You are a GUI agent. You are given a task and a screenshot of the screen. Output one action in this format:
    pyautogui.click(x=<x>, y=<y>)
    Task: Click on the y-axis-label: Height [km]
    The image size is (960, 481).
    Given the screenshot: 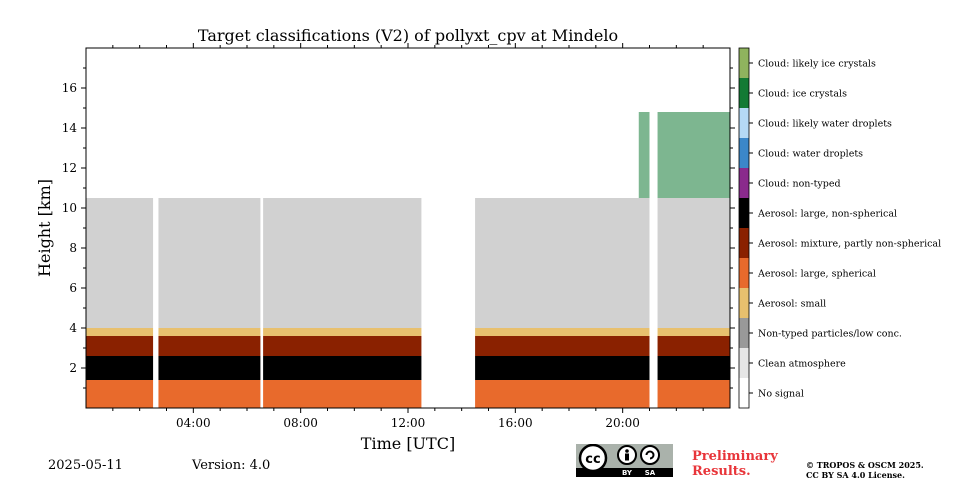 What is the action you would take?
    pyautogui.click(x=44, y=228)
    